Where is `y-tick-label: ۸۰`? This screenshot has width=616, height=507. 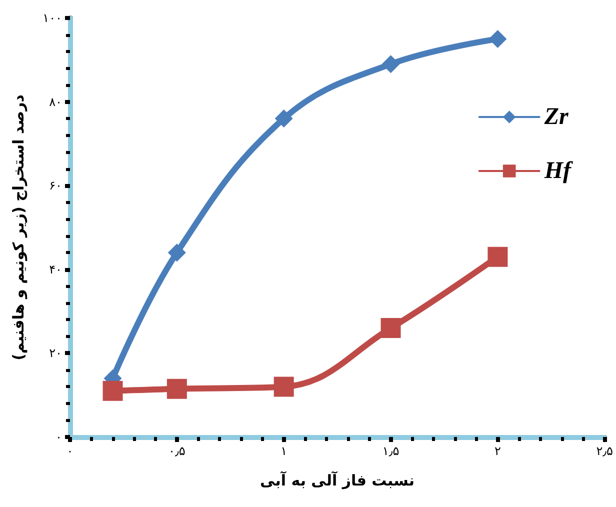
y-tick-label: ۸۰ is located at coordinates (55, 101).